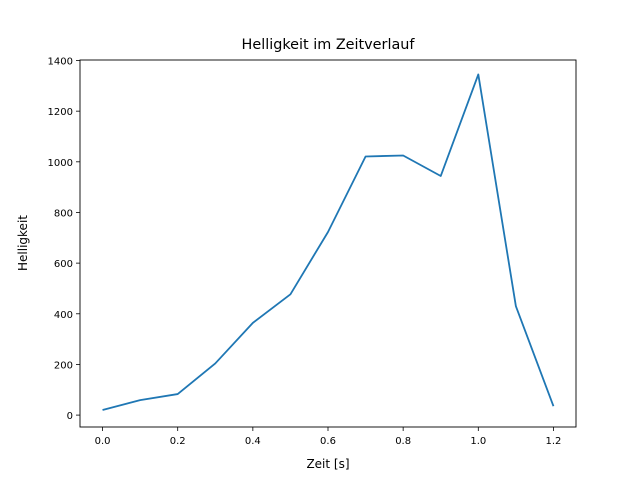 This screenshot has width=640, height=484. I want to click on x-tick-label: 0.0, so click(103, 441).